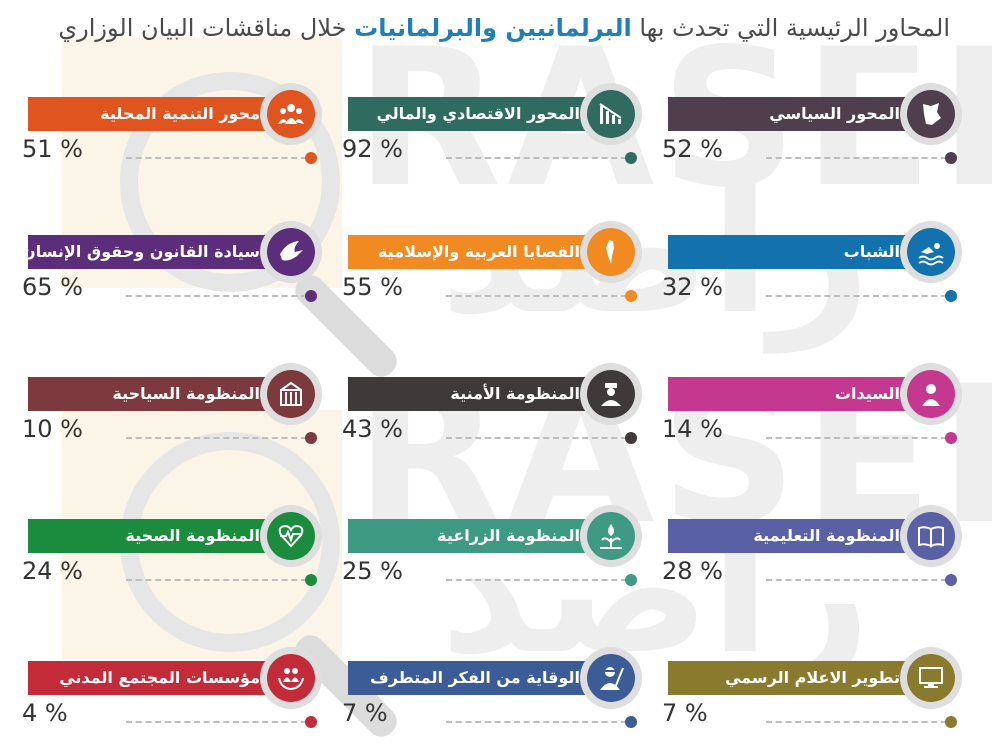 This screenshot has width=992, height=756. I want to click on topic-card: المحور الاقتصادي والمالي 92 %, so click(492, 138).